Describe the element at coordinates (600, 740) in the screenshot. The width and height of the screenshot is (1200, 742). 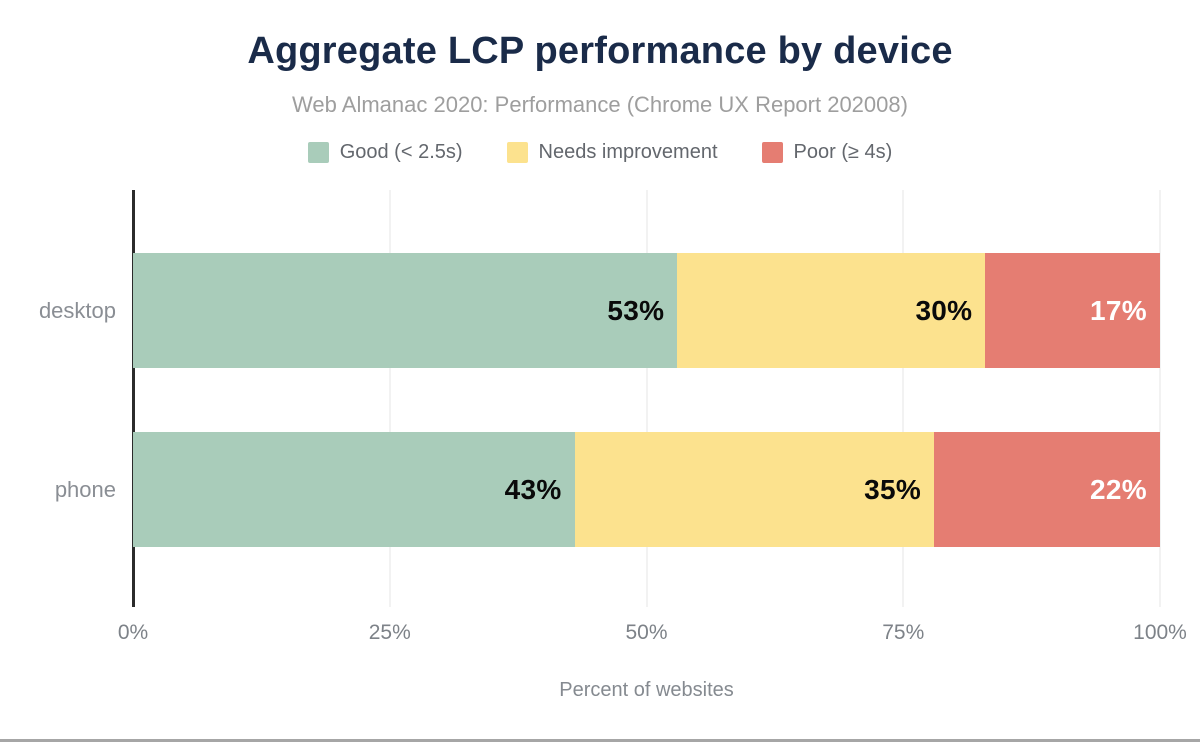
I see `bottom-divider` at that location.